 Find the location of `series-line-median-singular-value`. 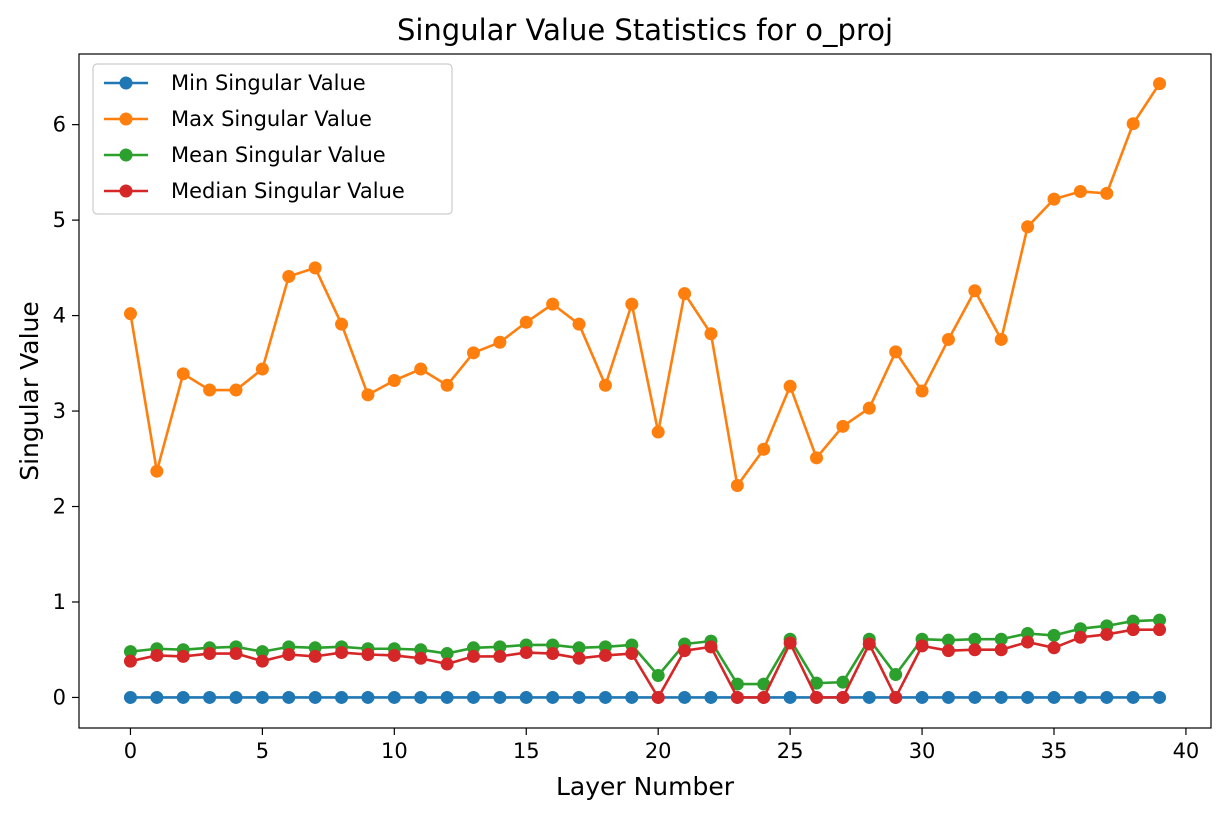

series-line-median-singular-value is located at coordinates (645, 663).